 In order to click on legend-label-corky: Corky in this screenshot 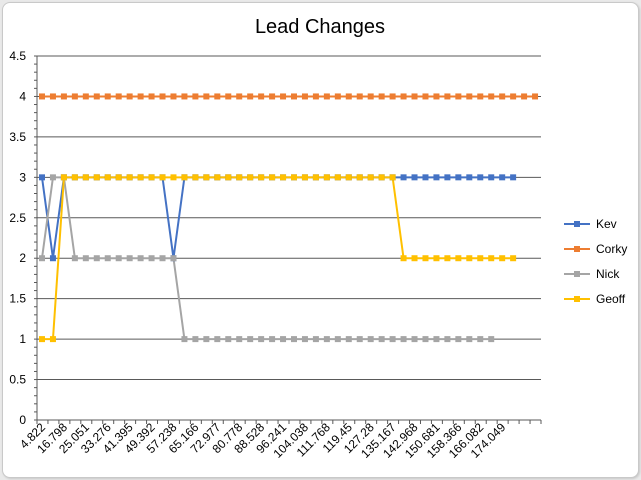, I will do `click(611, 249)`.